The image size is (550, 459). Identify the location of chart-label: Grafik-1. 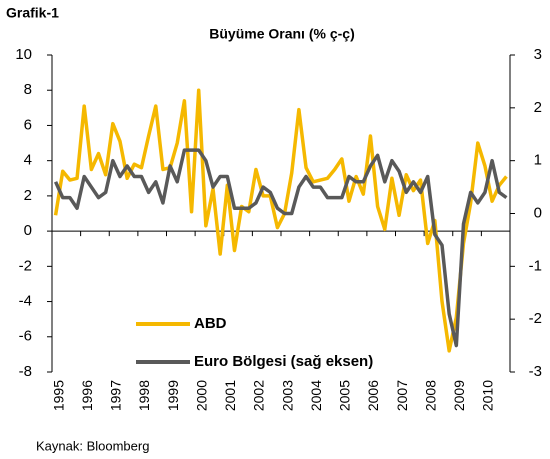
(32, 13).